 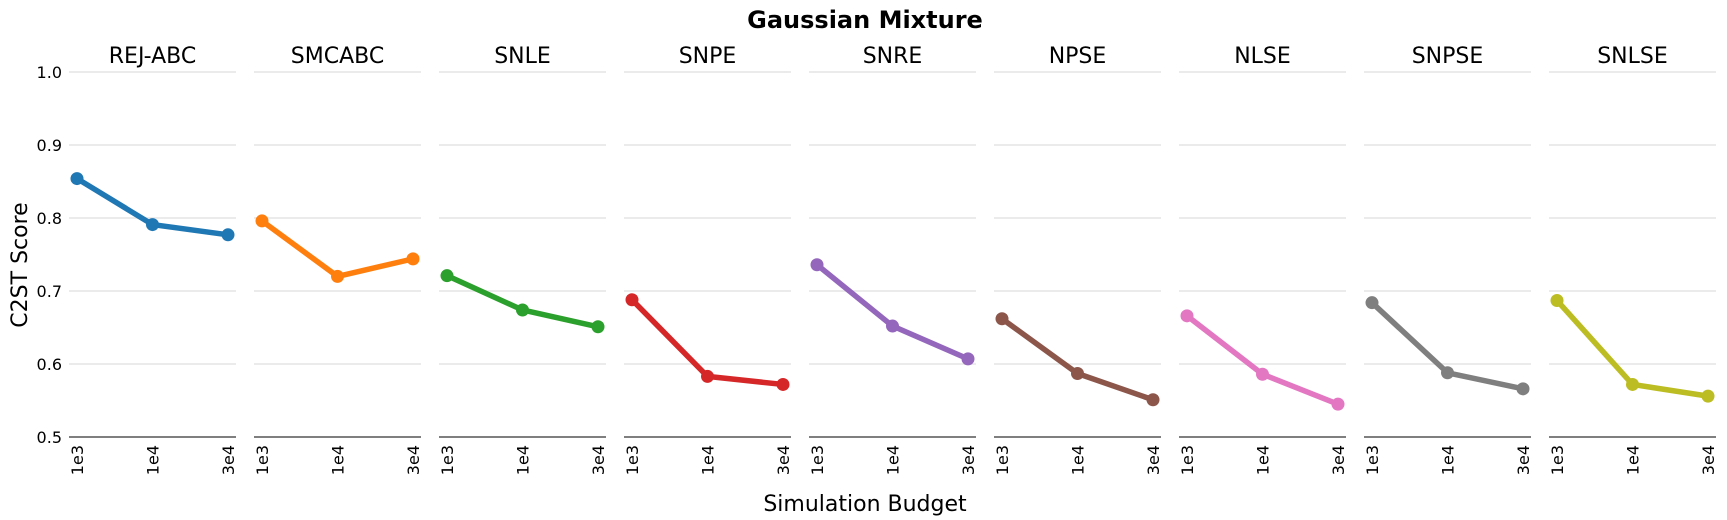 I want to click on panel-title: NPSE, so click(x=1078, y=56).